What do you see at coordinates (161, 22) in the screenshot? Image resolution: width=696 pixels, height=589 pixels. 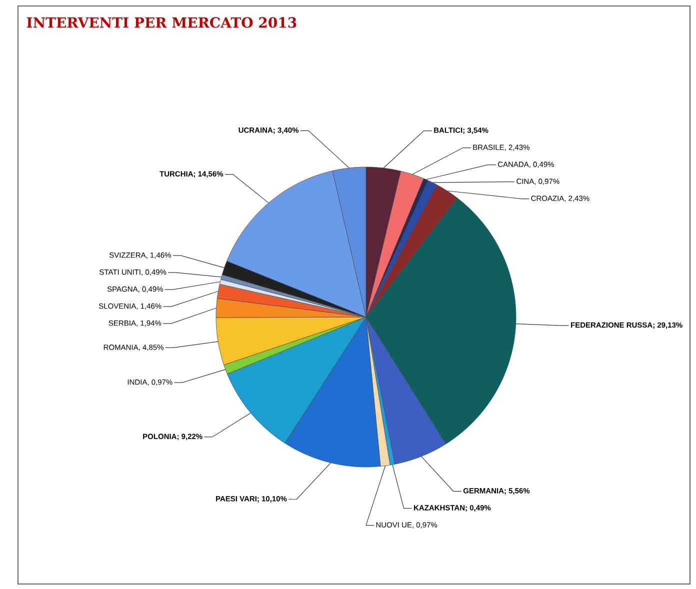 I see `chart-title: INTERVENTI PER MERCATO 2013` at bounding box center [161, 22].